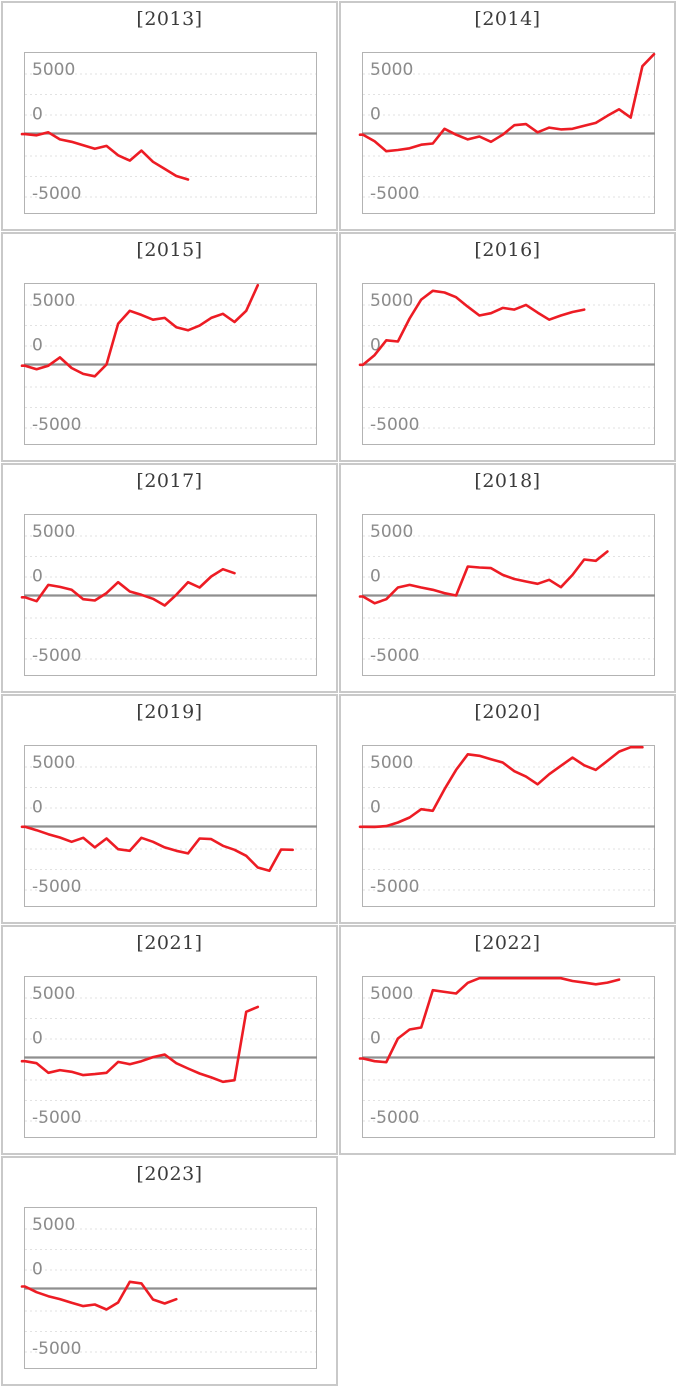  What do you see at coordinates (105, 156) in the screenshot?
I see `series-line-2013` at bounding box center [105, 156].